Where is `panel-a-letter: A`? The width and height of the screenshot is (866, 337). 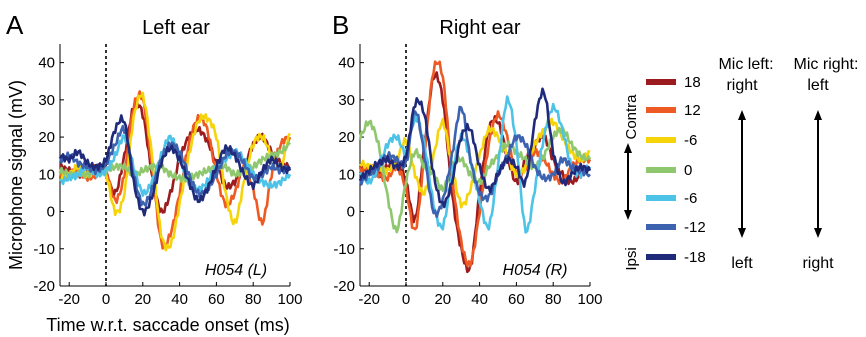
panel-a-letter: A is located at coordinates (15, 25).